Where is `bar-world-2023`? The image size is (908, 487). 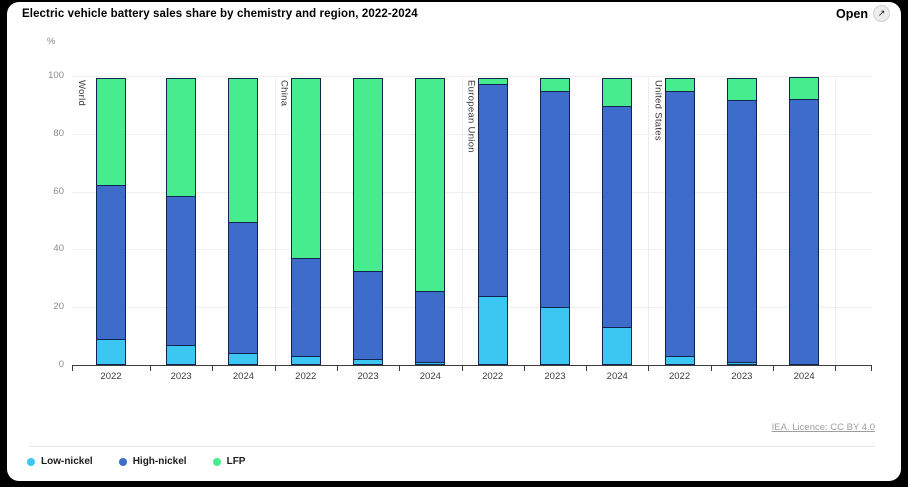 bar-world-2023 is located at coordinates (181, 220).